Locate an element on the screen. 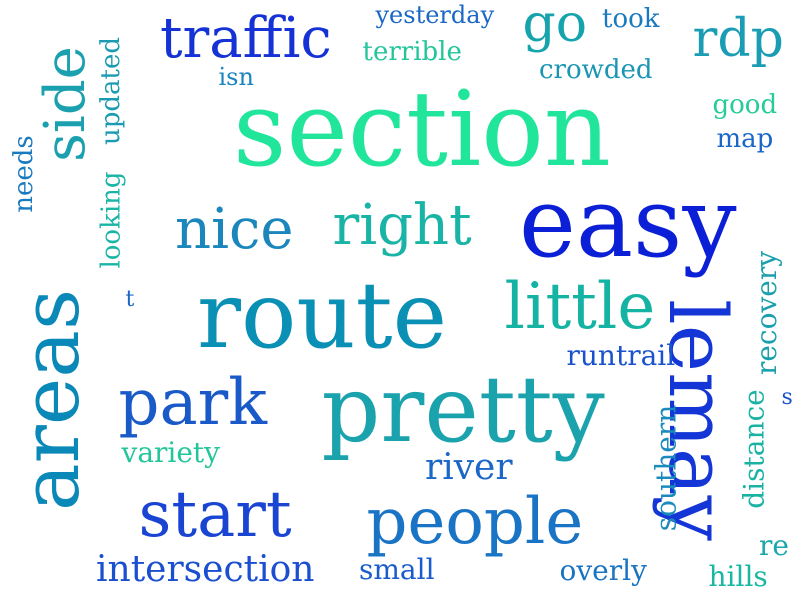 The height and width of the screenshot is (600, 800). word-easy: easy is located at coordinates (628, 223).